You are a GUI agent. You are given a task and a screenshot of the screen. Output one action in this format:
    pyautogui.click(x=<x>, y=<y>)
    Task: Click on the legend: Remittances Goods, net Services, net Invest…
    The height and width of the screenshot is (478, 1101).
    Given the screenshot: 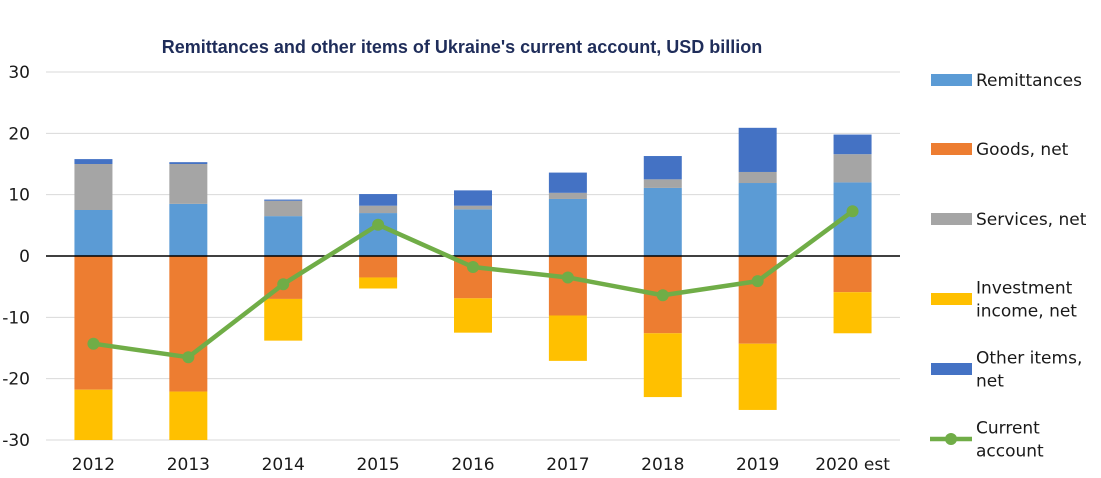 What is the action you would take?
    pyautogui.click(x=1008, y=266)
    